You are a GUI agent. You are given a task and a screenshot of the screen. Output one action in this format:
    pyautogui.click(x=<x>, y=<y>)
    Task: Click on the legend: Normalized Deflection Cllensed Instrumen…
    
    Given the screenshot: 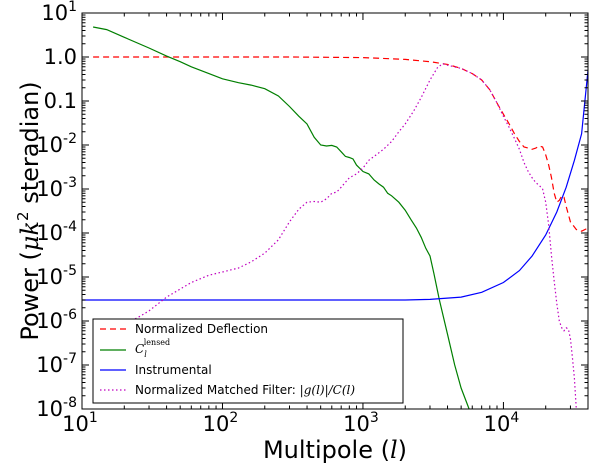 What is the action you would take?
    pyautogui.click(x=248, y=361)
    